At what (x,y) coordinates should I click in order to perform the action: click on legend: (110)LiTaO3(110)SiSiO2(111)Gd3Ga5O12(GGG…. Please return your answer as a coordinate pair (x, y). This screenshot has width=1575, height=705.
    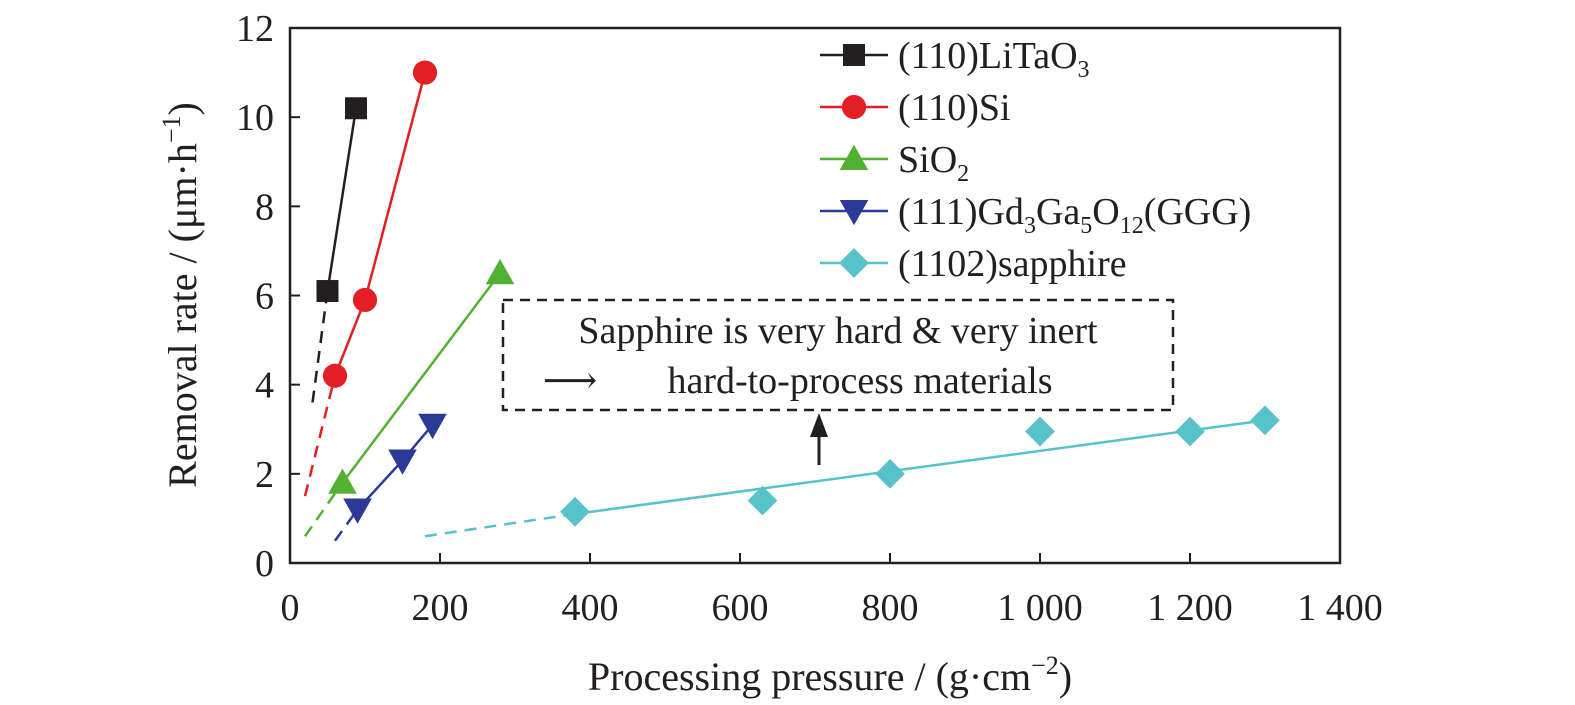
    Looking at the image, I should click on (1035, 160).